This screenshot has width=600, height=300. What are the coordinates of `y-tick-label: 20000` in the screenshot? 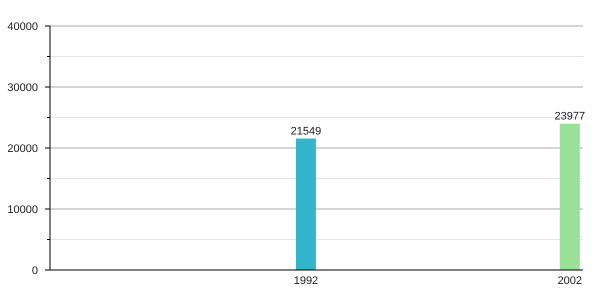 It's located at (22, 148).